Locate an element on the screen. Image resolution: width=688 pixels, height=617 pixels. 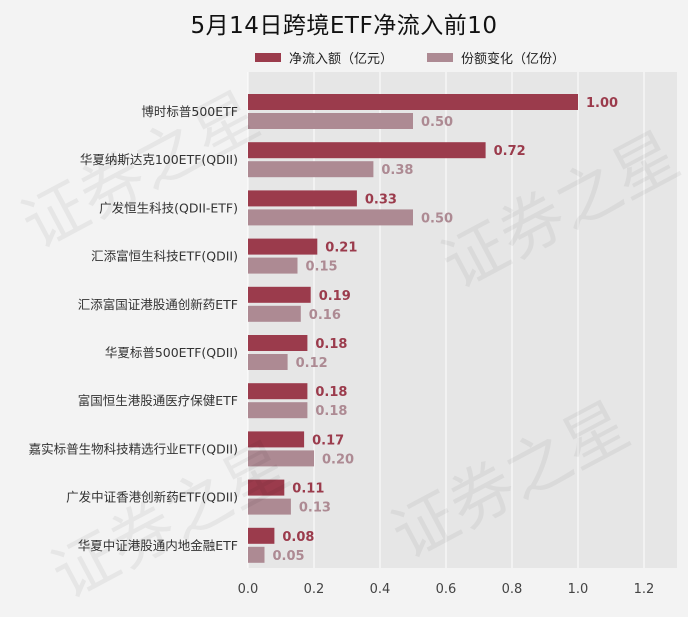
legend-swatch-net-inflow is located at coordinates (268, 57).